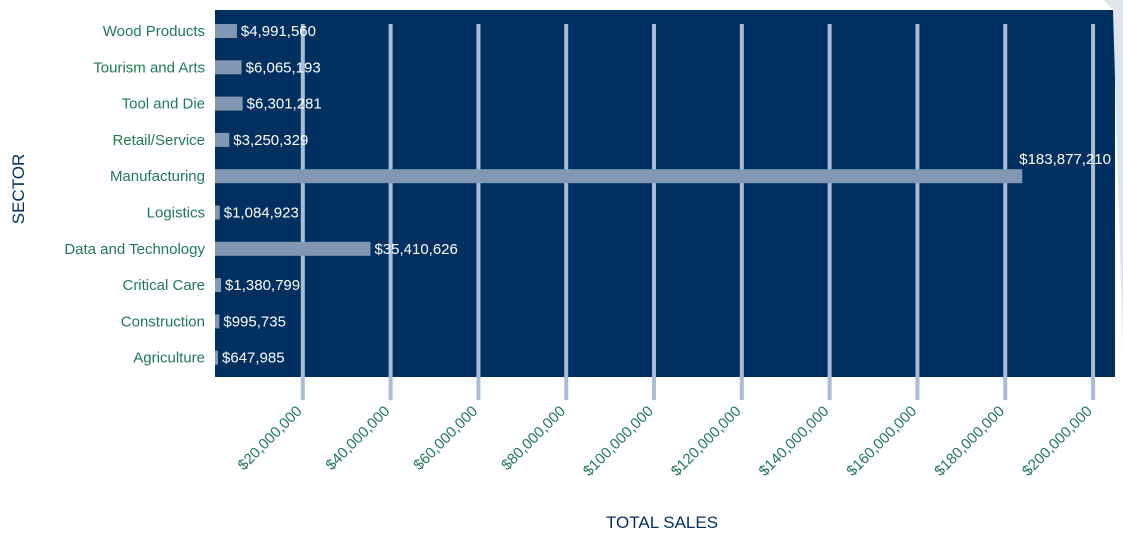 The height and width of the screenshot is (540, 1123). Describe the element at coordinates (157, 176) in the screenshot. I see `category-label-5: Manufacturing` at that location.